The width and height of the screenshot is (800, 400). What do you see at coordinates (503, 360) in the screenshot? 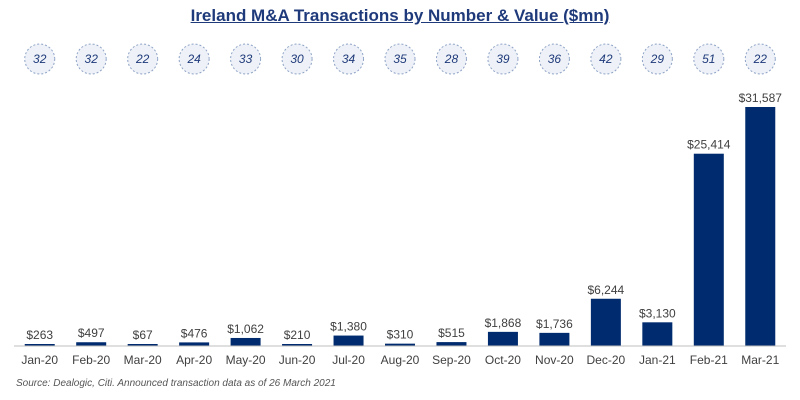
I see `x-tick-label: Oct-20` at bounding box center [503, 360].